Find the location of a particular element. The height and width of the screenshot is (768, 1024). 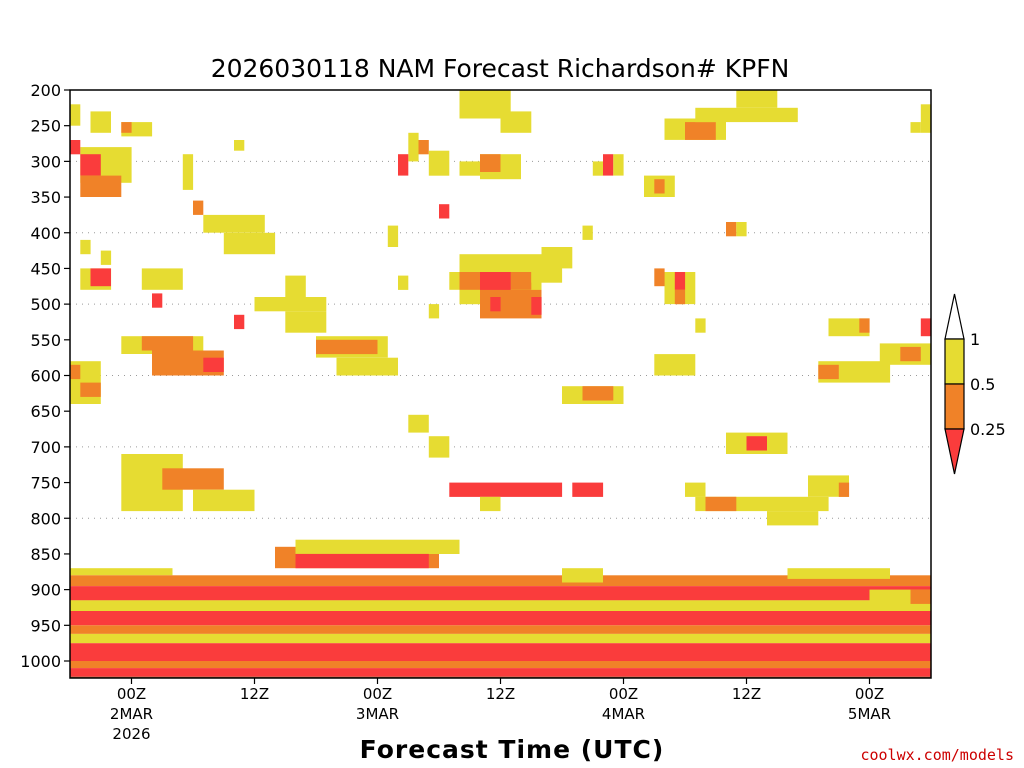

y-tick-label-750: 750 is located at coordinates (45, 483).